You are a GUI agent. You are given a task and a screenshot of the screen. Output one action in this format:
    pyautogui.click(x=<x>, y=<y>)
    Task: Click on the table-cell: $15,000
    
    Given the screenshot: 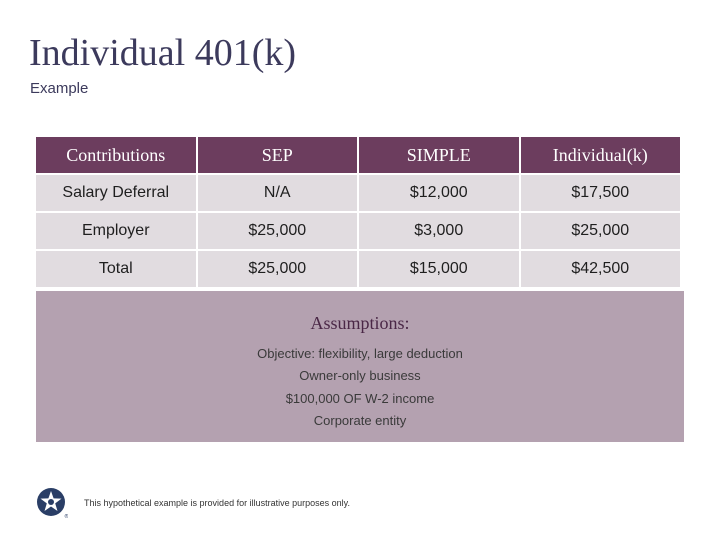 What is the action you would take?
    pyautogui.click(x=439, y=269)
    